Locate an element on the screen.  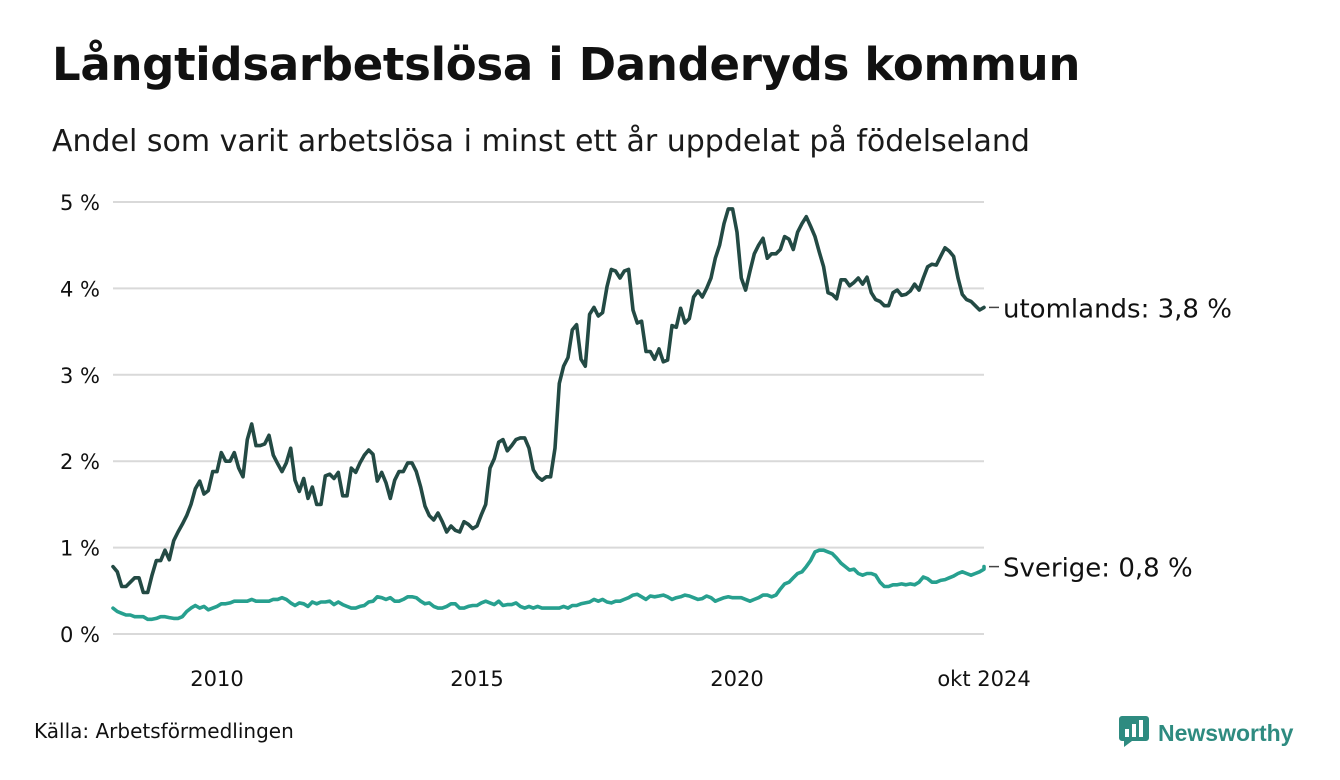
series-line-sverige is located at coordinates (548, 585).